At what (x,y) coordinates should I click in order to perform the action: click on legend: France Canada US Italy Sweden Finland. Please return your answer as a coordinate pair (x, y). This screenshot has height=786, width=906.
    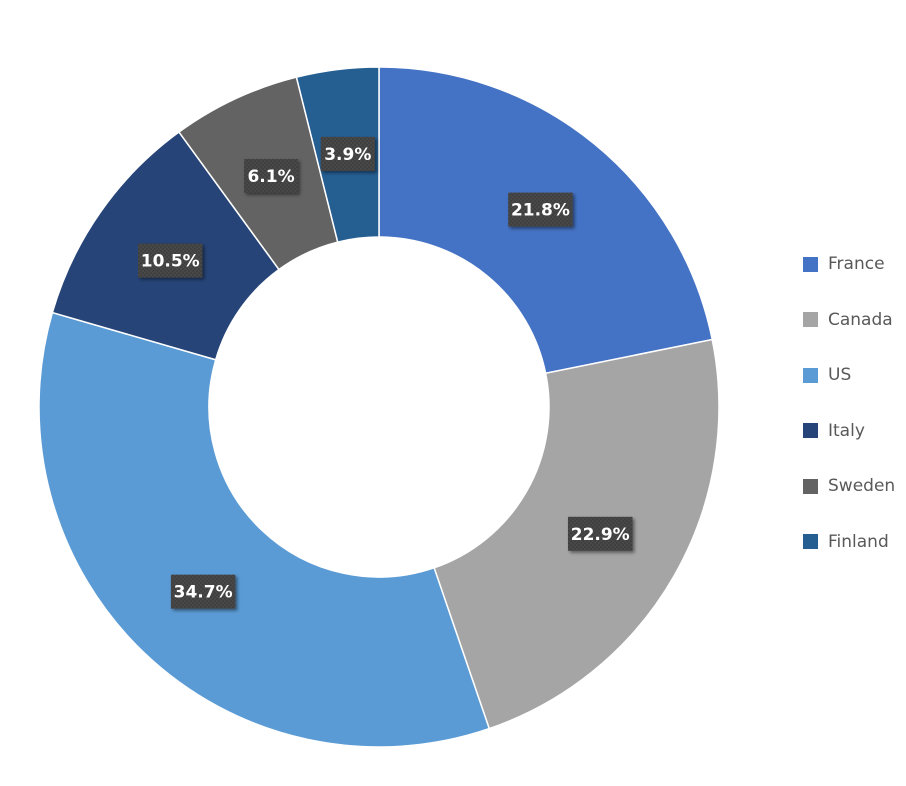
    Looking at the image, I should click on (849, 417).